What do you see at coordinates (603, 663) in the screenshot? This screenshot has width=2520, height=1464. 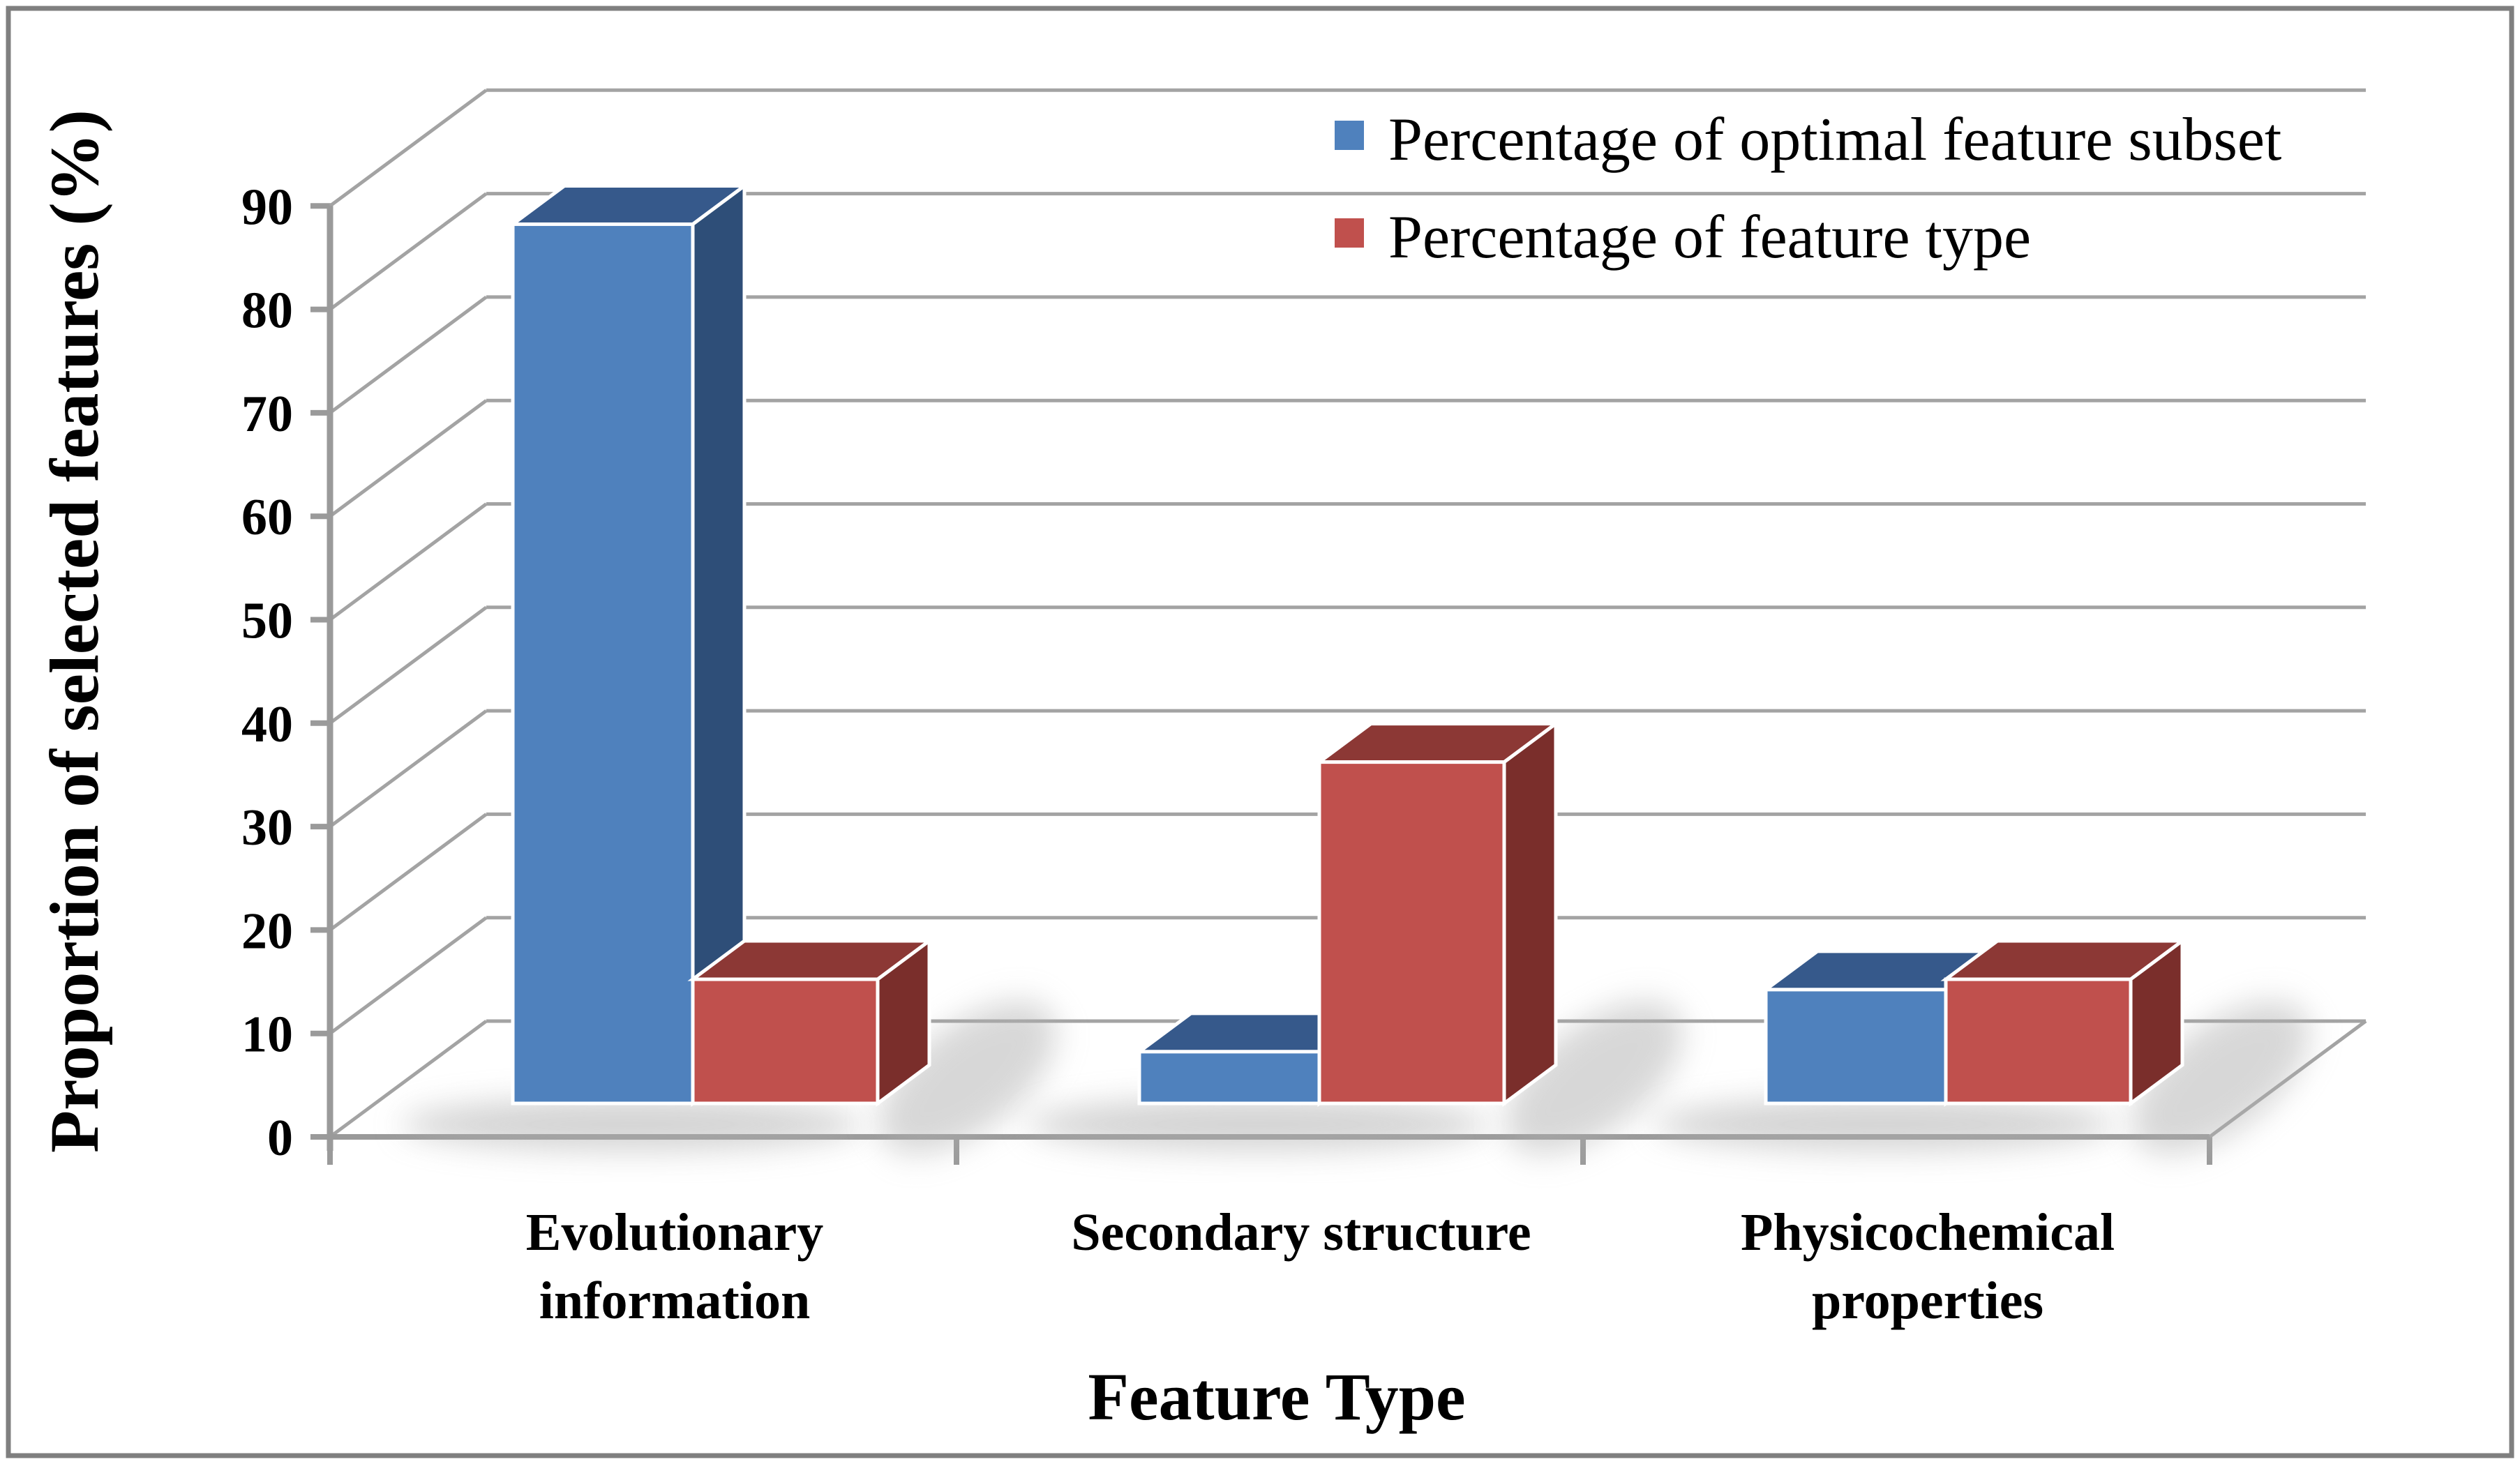 I see `bar-series1-cat1` at bounding box center [603, 663].